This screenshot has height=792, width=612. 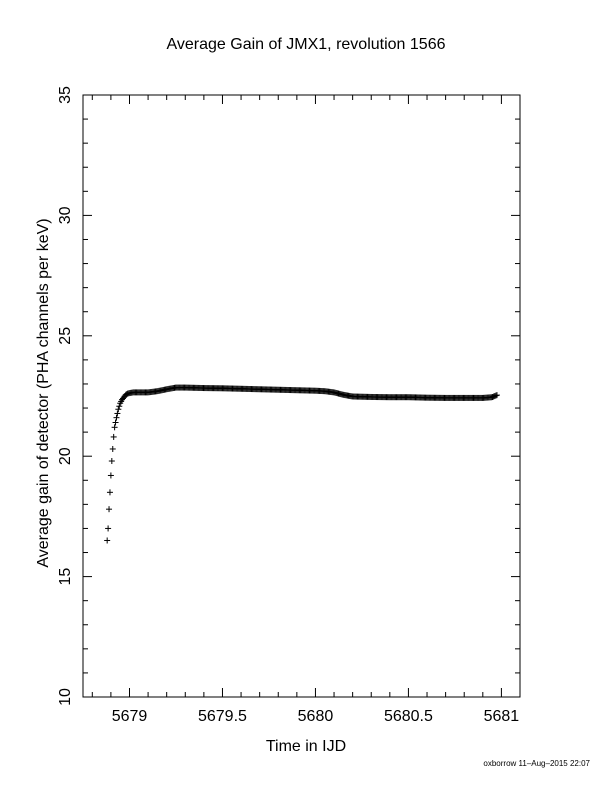 I want to click on chart-title: Average Gain of JMX1, revolution 1566, so click(x=306, y=44).